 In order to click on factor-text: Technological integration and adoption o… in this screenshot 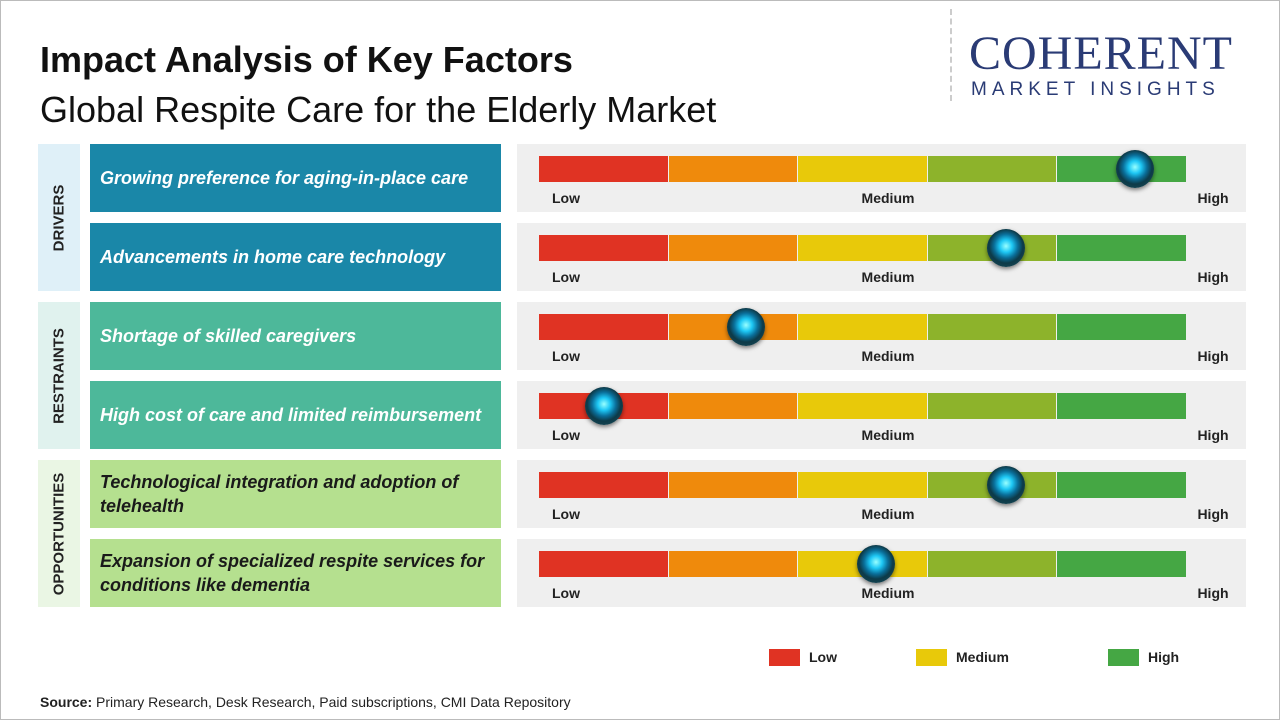, I will do `click(279, 494)`.